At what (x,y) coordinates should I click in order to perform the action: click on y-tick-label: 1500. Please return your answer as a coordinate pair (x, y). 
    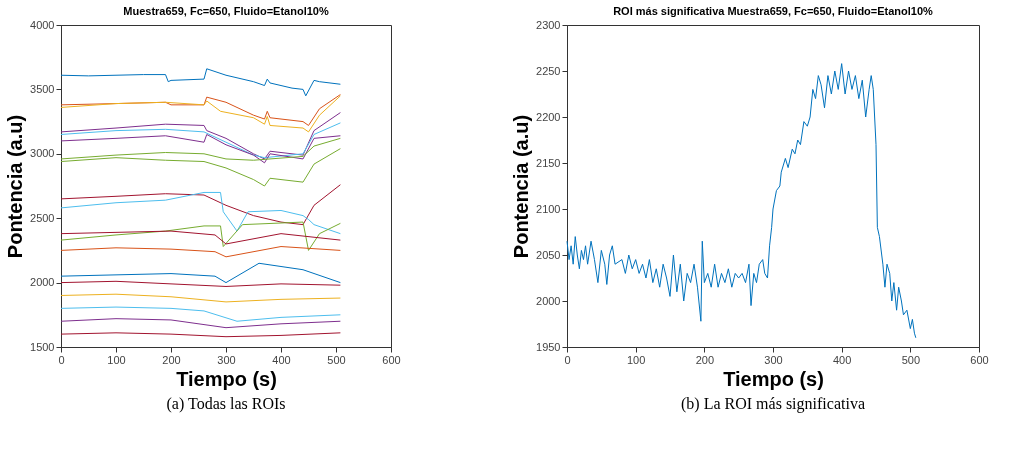
    Looking at the image, I should click on (42, 346).